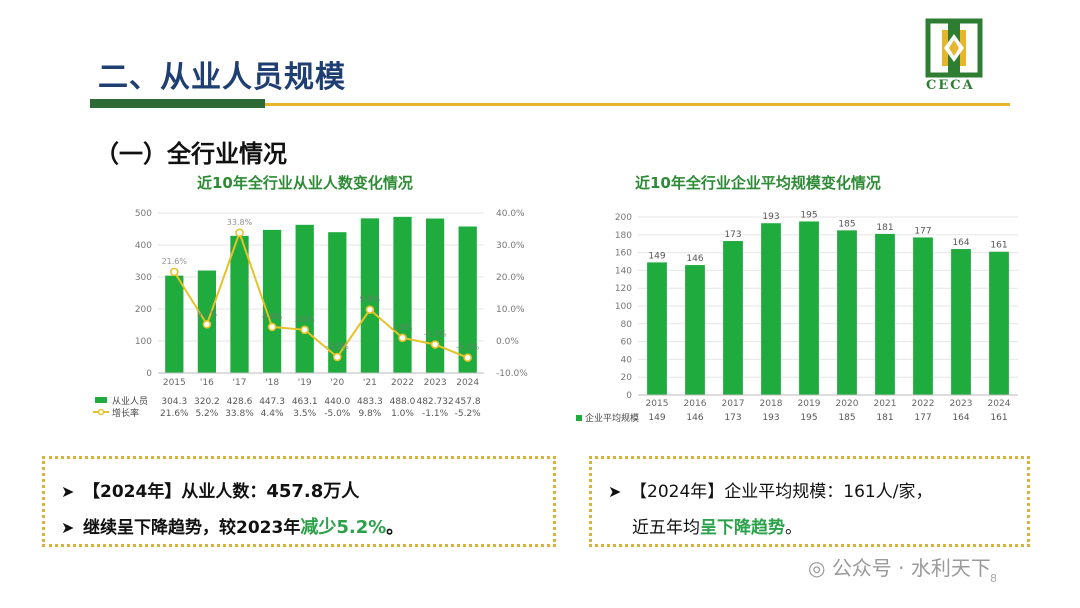 This screenshot has height=608, width=1080. I want to click on growth-data-label: 5.2%, so click(207, 313).